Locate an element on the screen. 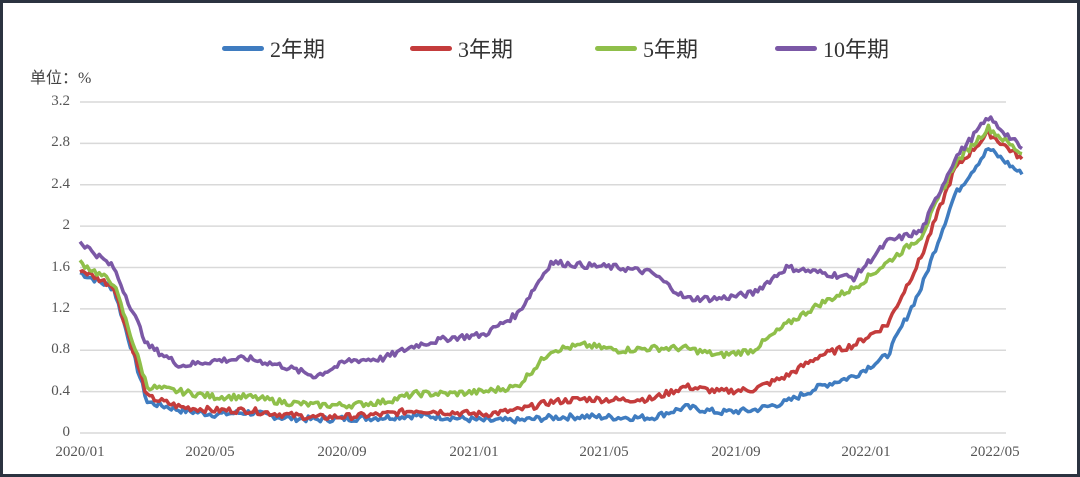  legend-item-5y: 5年期 is located at coordinates (646, 48).